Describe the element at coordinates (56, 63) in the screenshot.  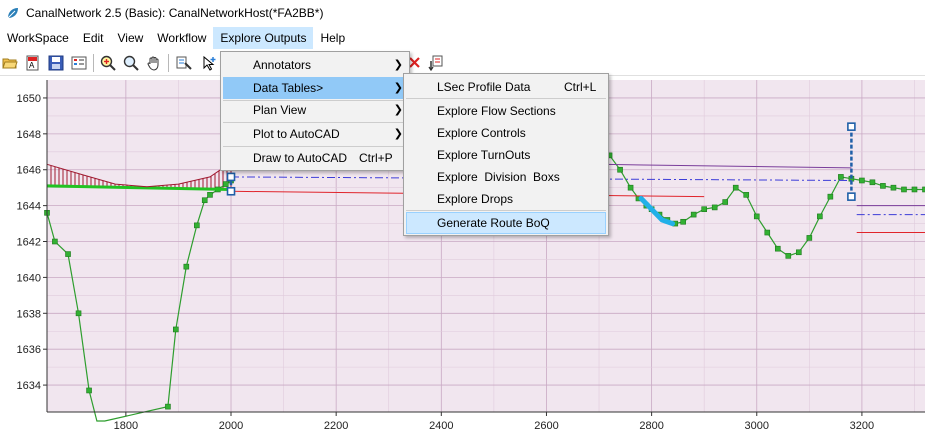
I see `save-icon` at that location.